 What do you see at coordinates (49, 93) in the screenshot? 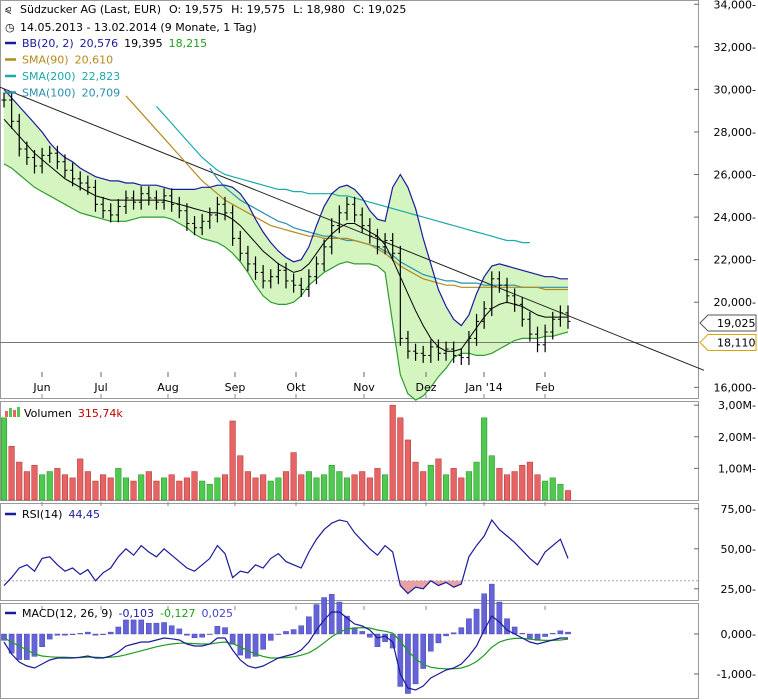
I see `legend-item-name: SMA(100)` at bounding box center [49, 93].